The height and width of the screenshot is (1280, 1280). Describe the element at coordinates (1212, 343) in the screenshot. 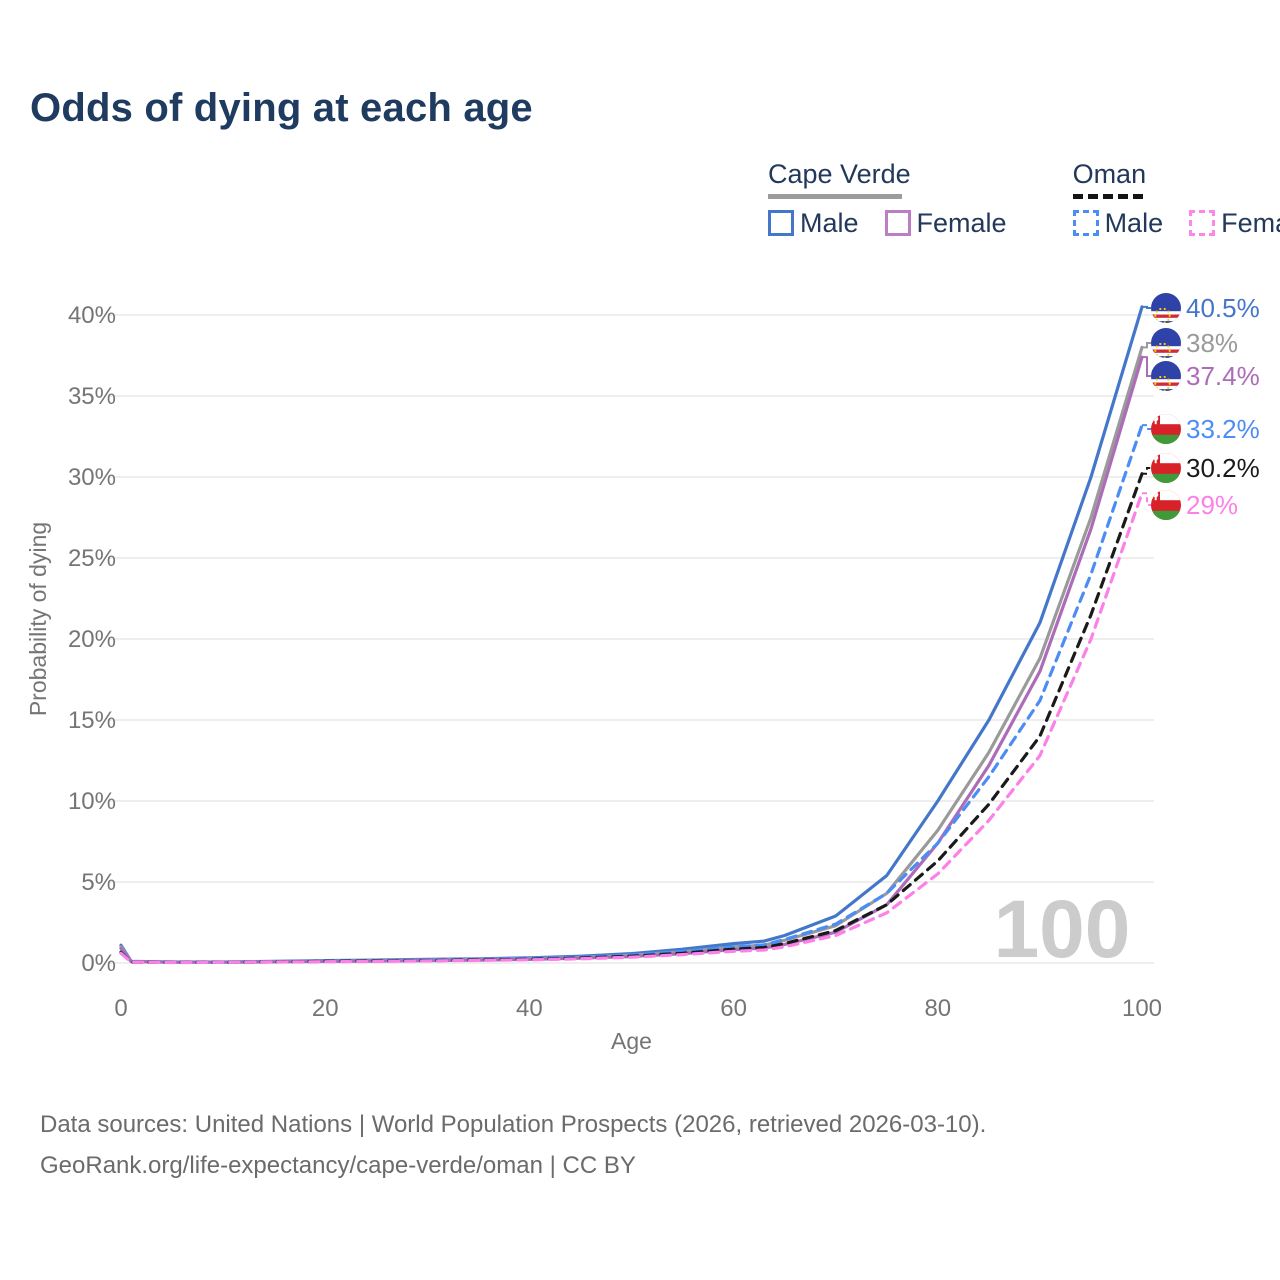

I see `end-value-label: 38%` at that location.